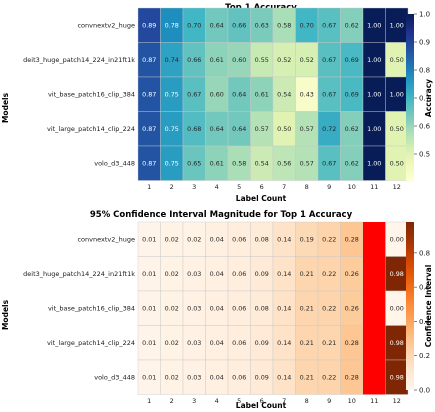  I want to click on cell-value-label: 0.22, so click(329, 274).